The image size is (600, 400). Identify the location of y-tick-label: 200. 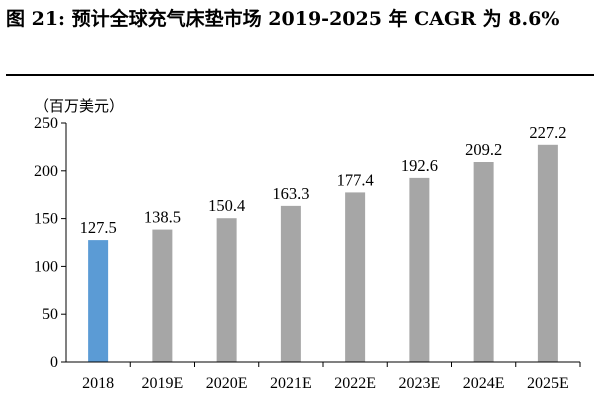
(46, 171).